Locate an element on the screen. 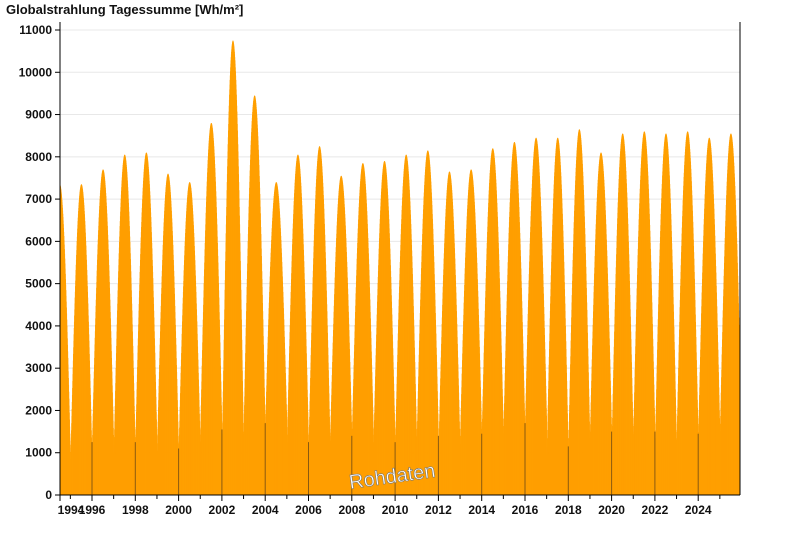 The image size is (800, 550). x-tick-label: 2004 is located at coordinates (265, 510).